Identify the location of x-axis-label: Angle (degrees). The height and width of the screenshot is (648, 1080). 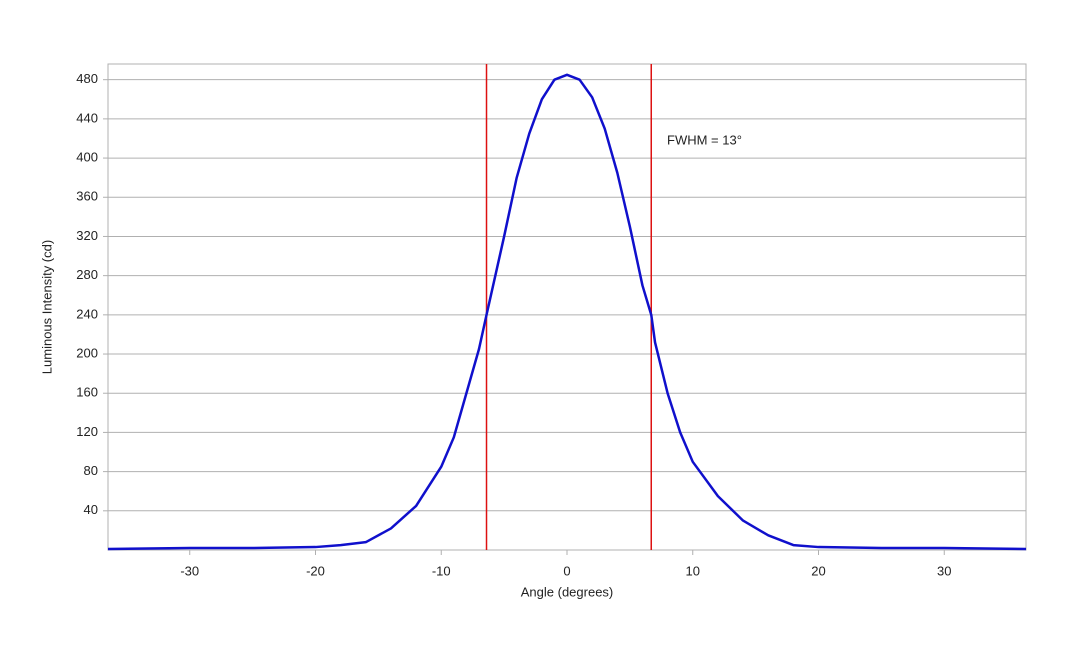
(567, 591).